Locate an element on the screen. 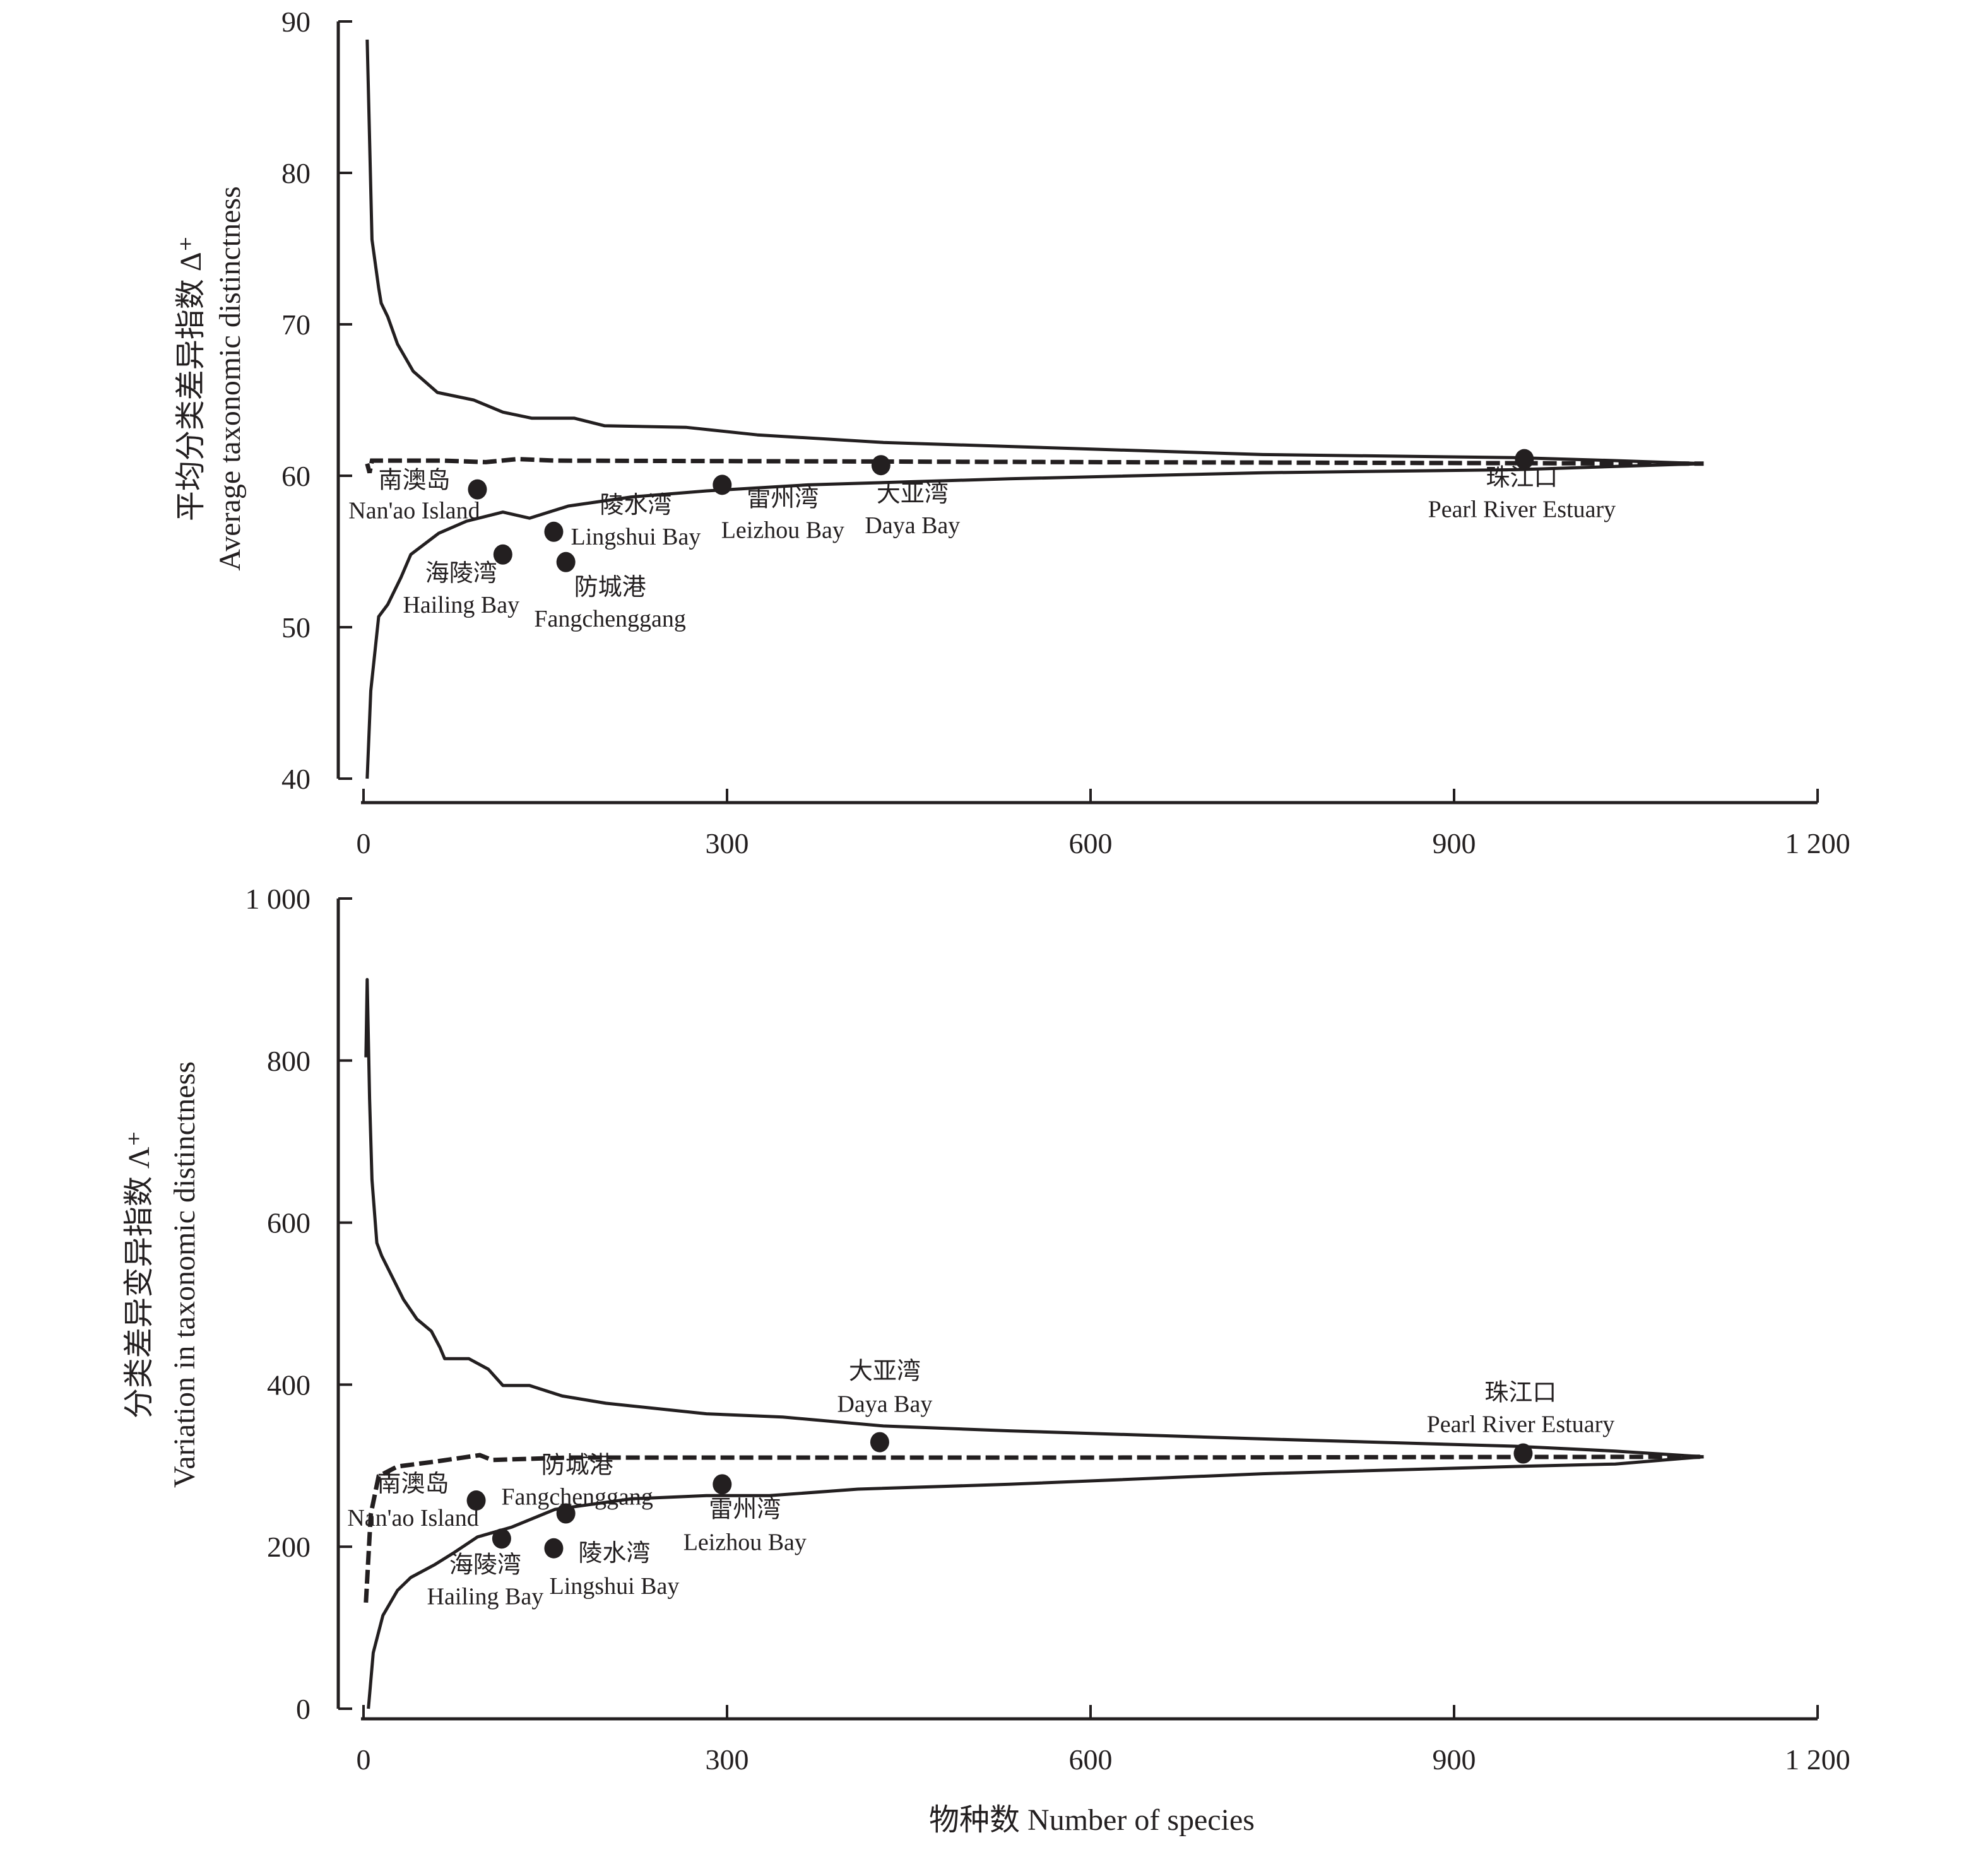 This screenshot has height=1857, width=1988. y-axis-title-cn: 平均分类差异指数 Δ⁺ is located at coordinates (191, 378).